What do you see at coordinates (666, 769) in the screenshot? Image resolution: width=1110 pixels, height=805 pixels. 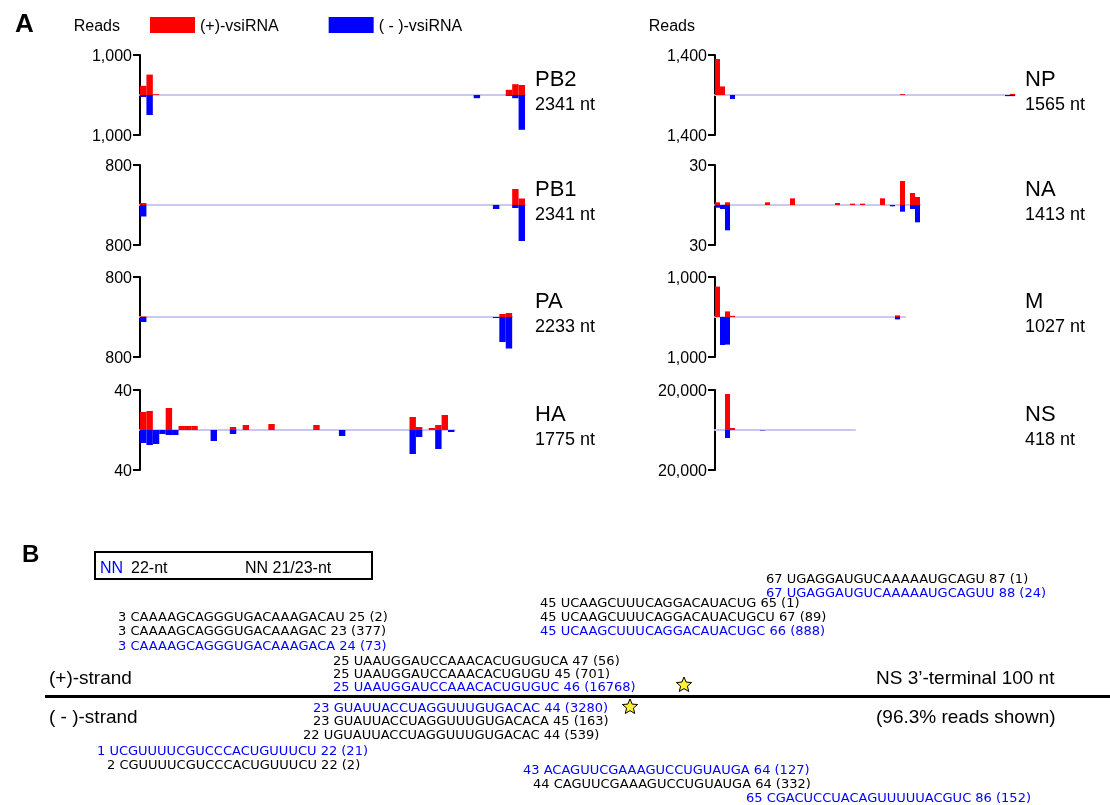 I see `text: 43 ACAGUUCGAAAGUCCUGUAUGA 64 (127)` at bounding box center [666, 769].